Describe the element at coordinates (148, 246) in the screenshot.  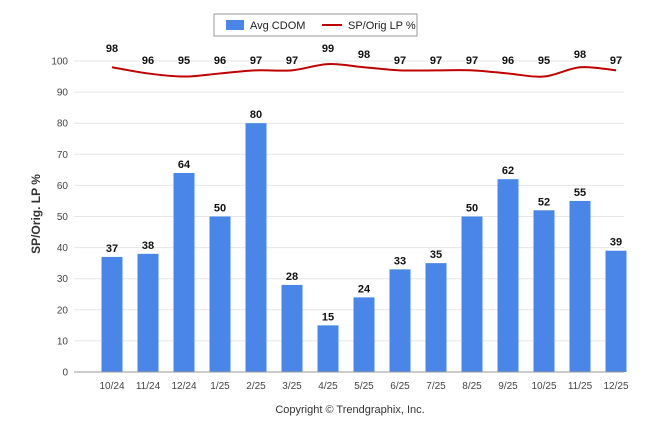
I see `bar-value-label: 38` at that location.